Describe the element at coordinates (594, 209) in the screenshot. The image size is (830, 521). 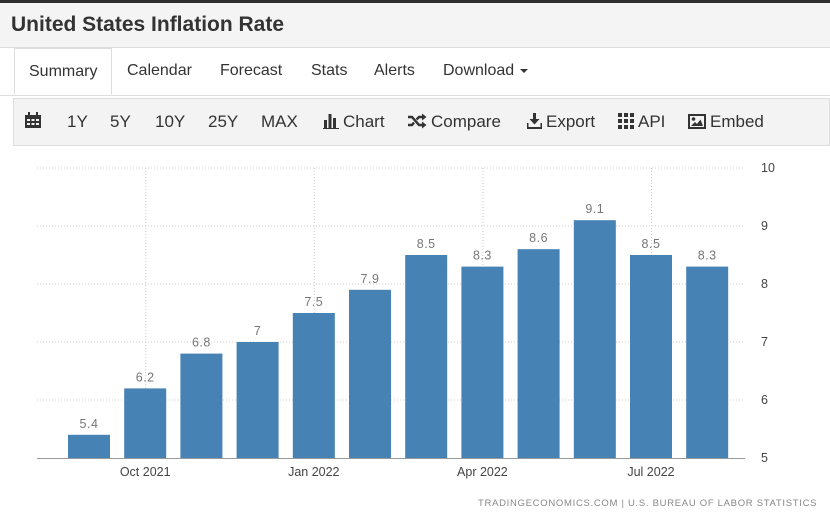
I see `value-label-9: 9.1` at that location.